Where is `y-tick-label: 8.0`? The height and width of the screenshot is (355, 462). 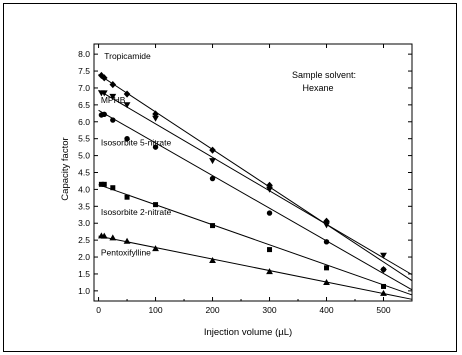 y-tick-label: 8.0 is located at coordinates (84, 54).